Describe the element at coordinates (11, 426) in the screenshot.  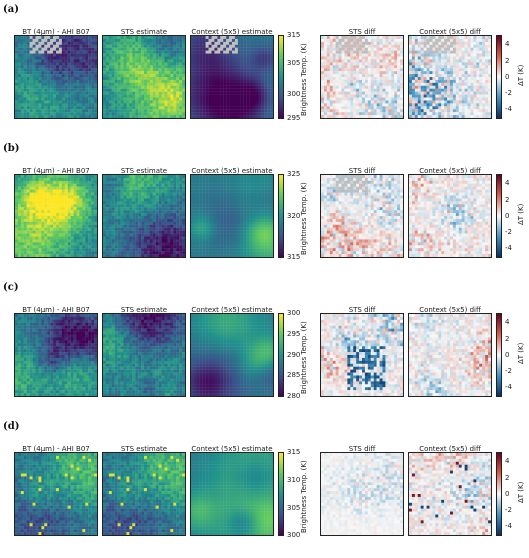
I see `row-label: (d)` at that location.